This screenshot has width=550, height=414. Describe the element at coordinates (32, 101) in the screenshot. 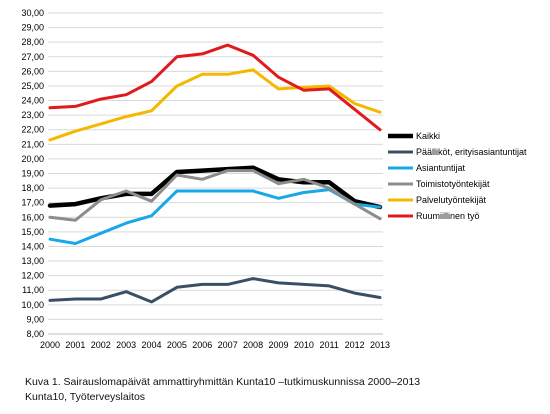

I see `y-tick-label: 24,00` at that location.